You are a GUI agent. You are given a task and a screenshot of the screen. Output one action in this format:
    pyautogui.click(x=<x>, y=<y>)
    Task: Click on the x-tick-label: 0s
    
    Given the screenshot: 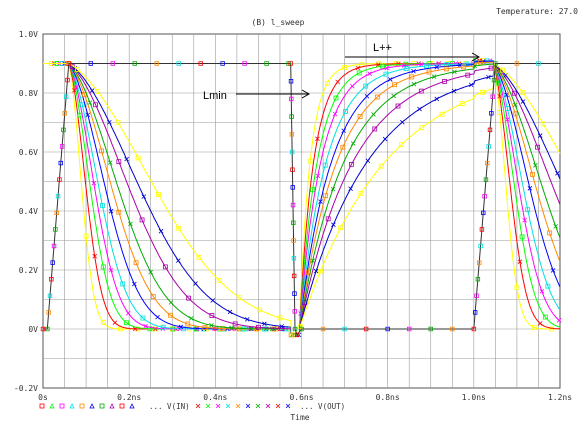 What is the action you would take?
    pyautogui.click(x=43, y=397)
    